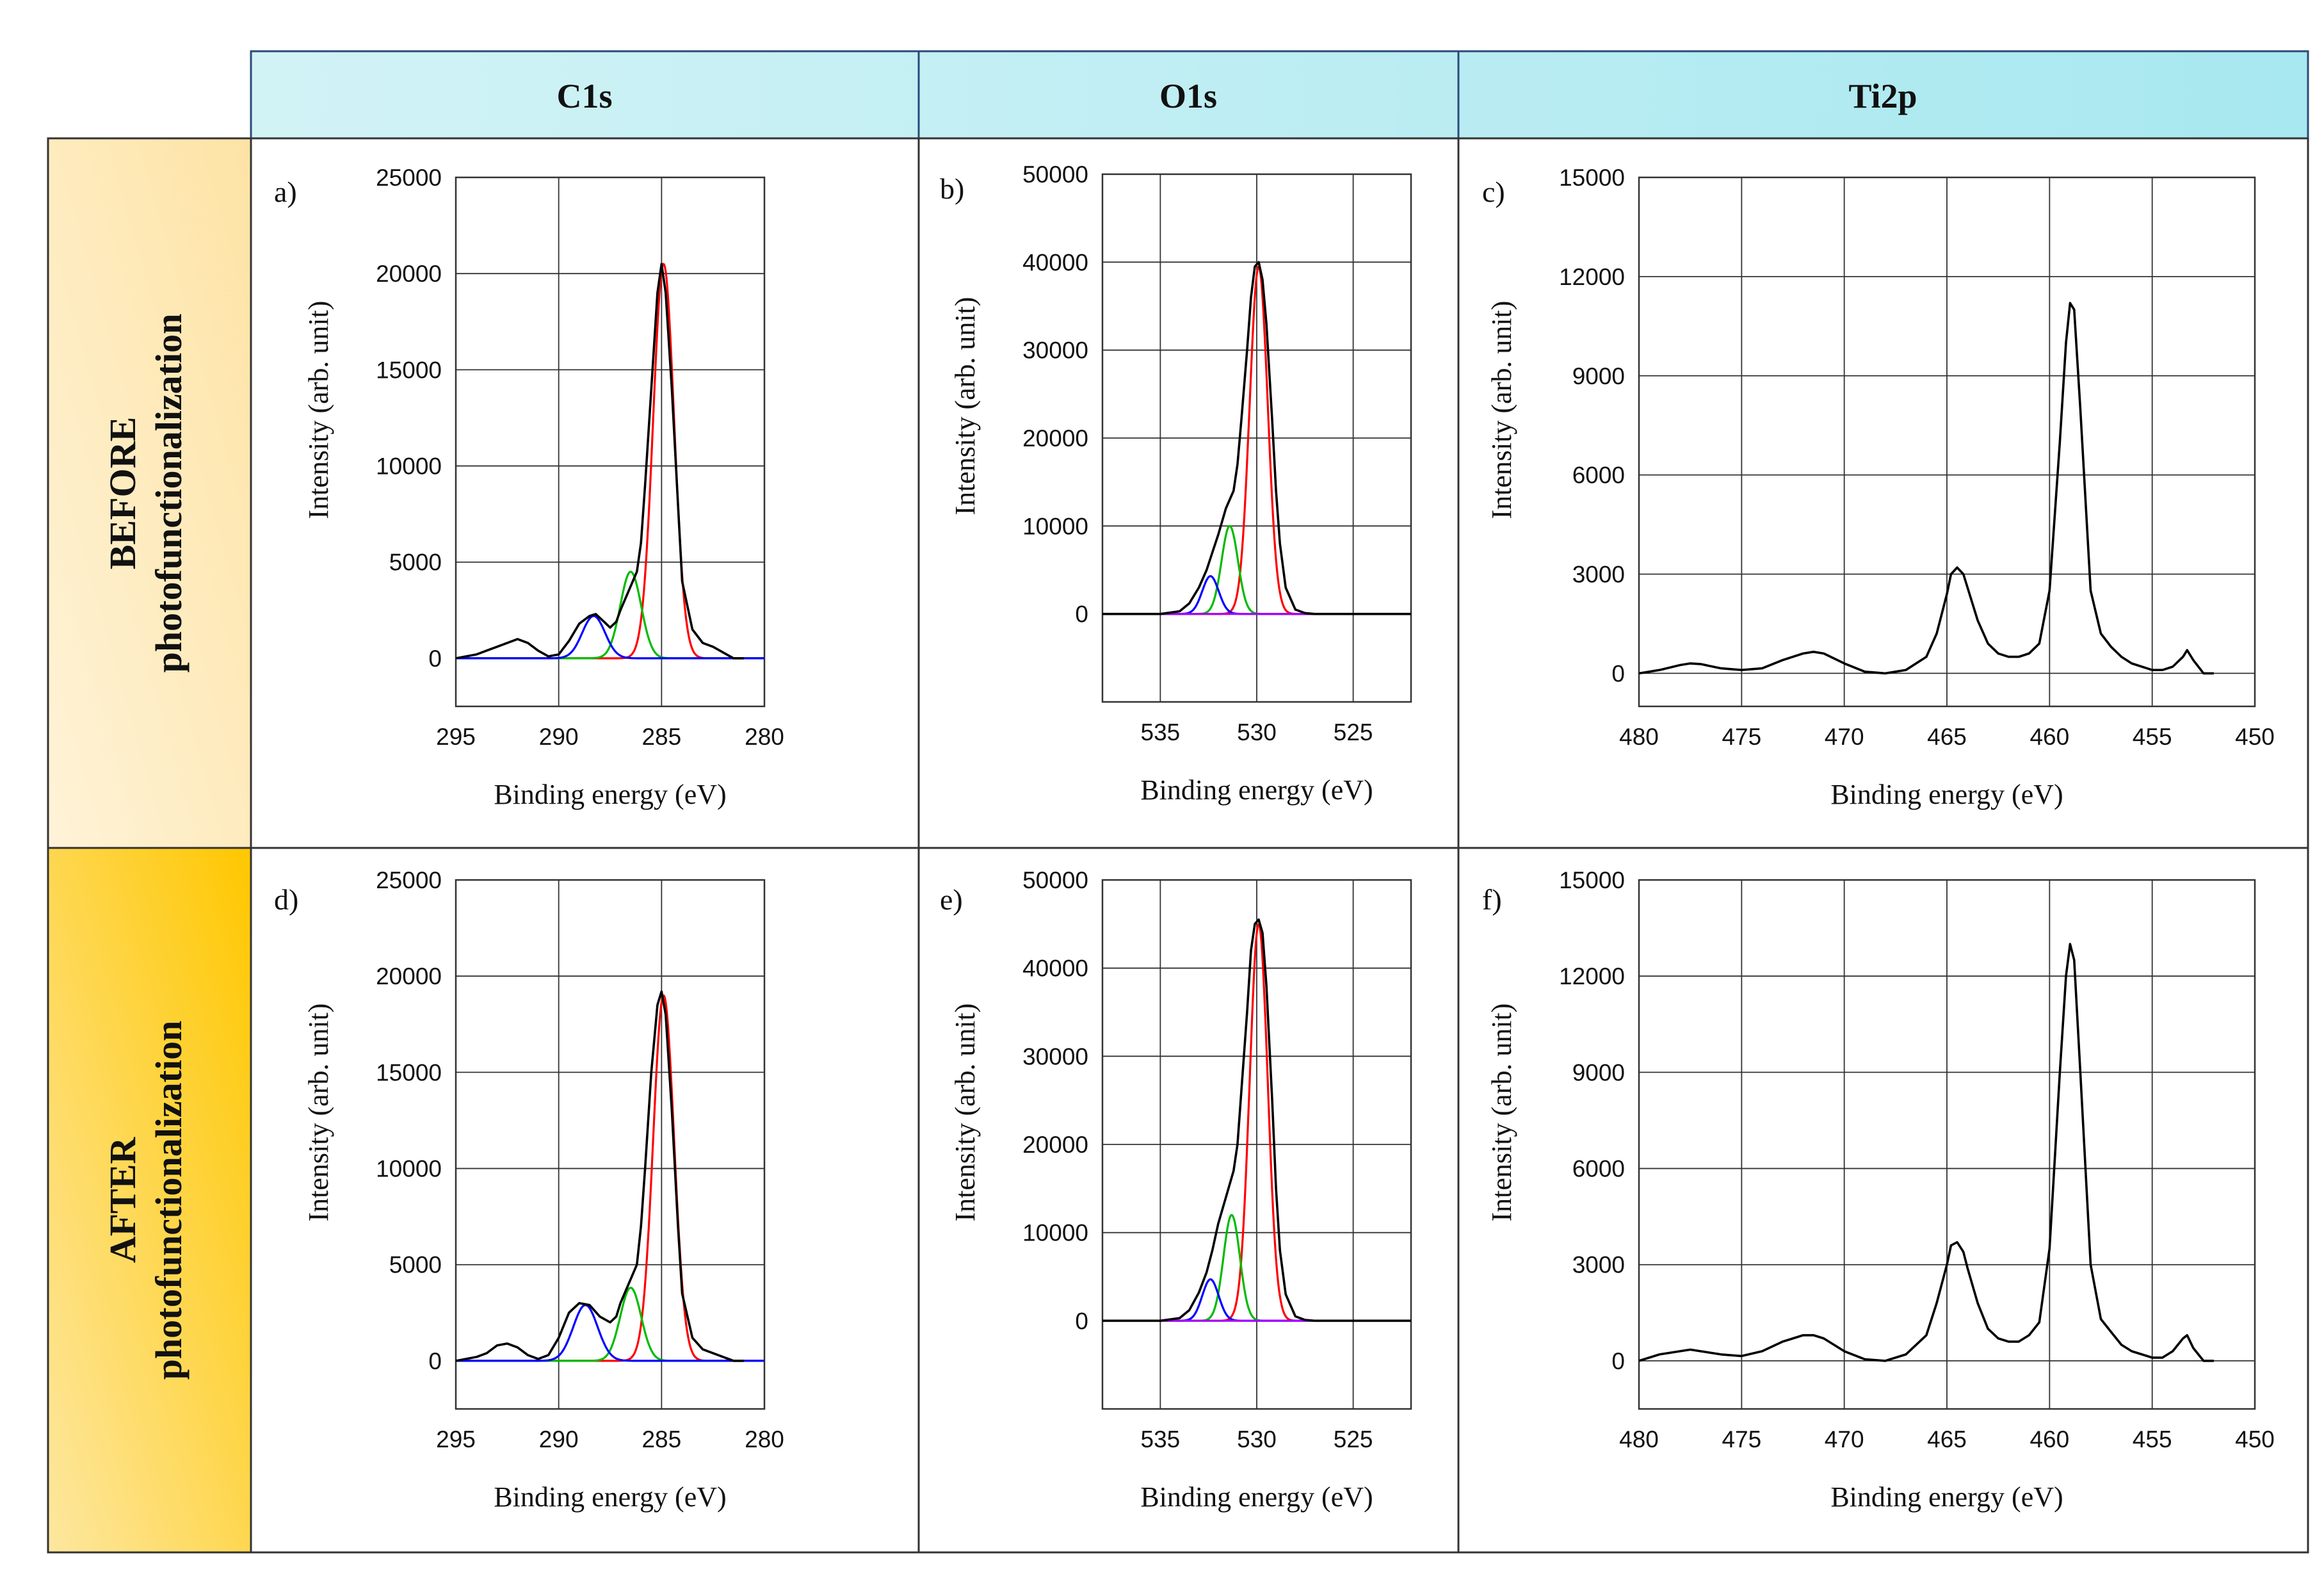  I want to click on plot-frame, so click(610, 1145).